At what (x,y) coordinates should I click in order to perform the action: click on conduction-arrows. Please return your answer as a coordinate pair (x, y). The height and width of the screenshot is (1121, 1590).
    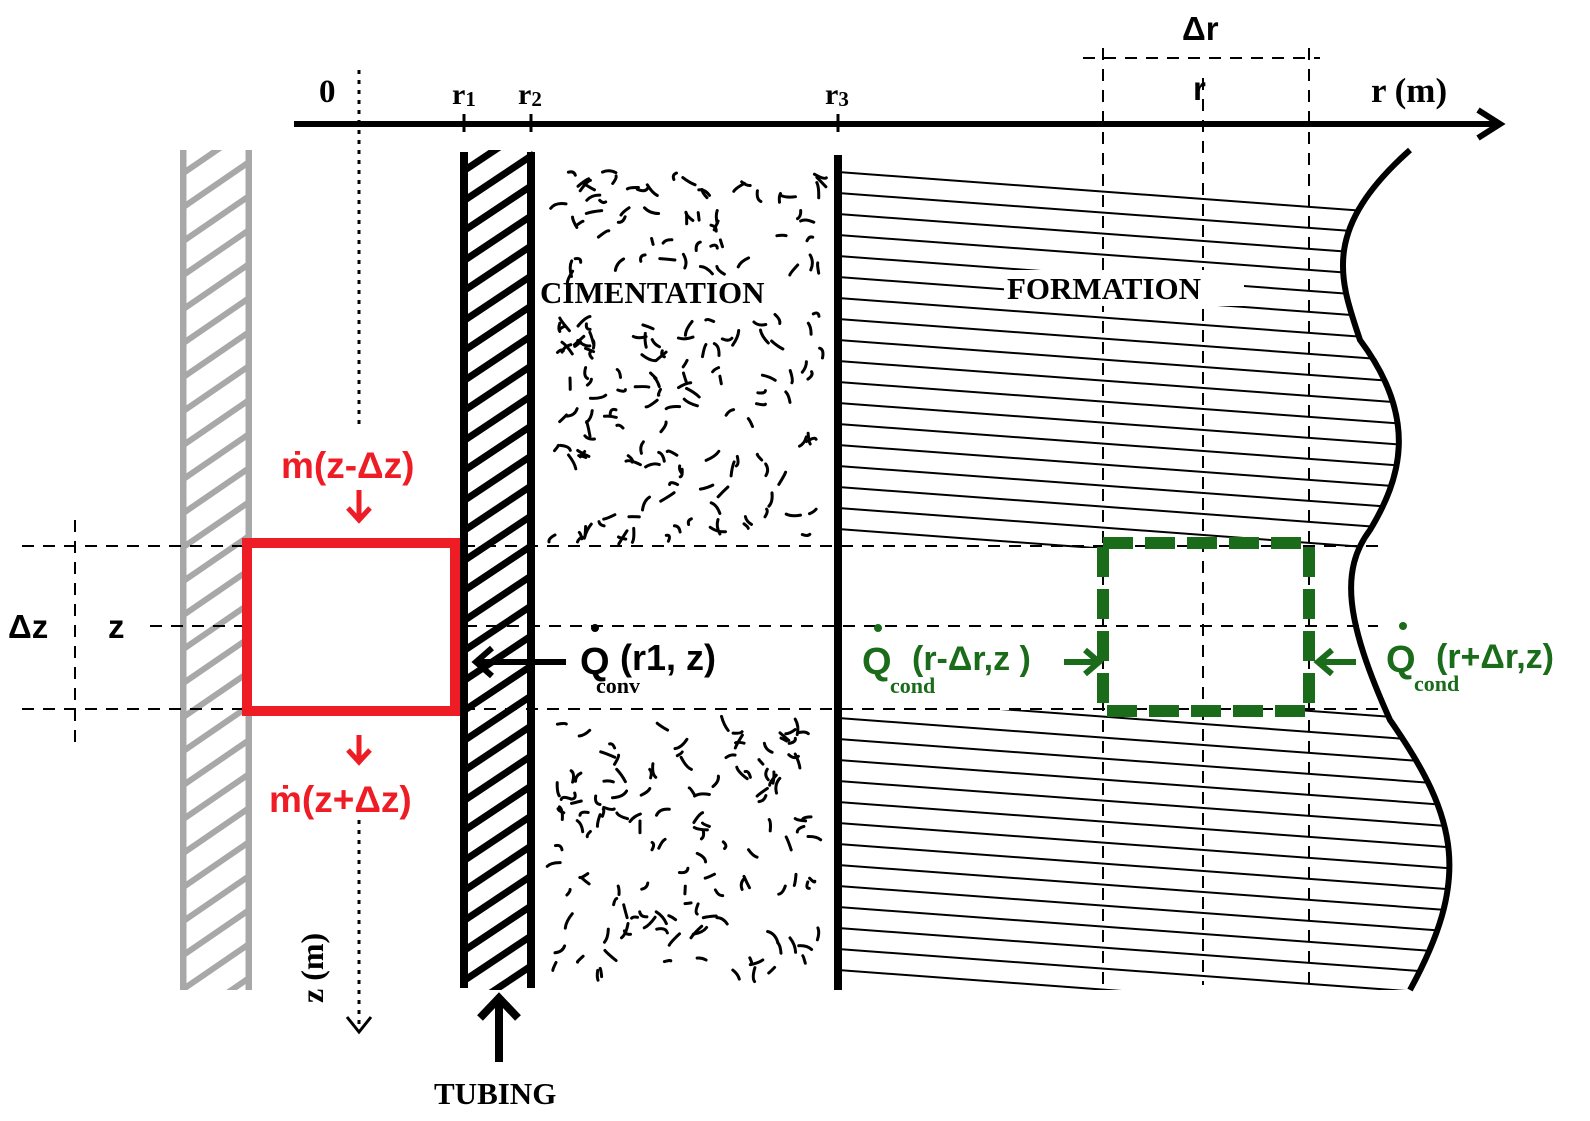
    Looking at the image, I should click on (1210, 662).